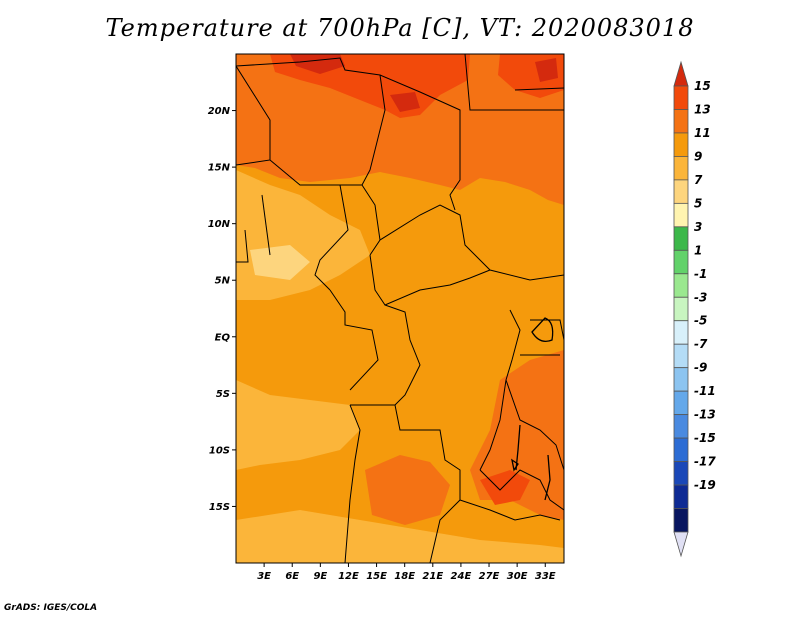  I want to click on lon-tick-label: 18E, so click(404, 576).